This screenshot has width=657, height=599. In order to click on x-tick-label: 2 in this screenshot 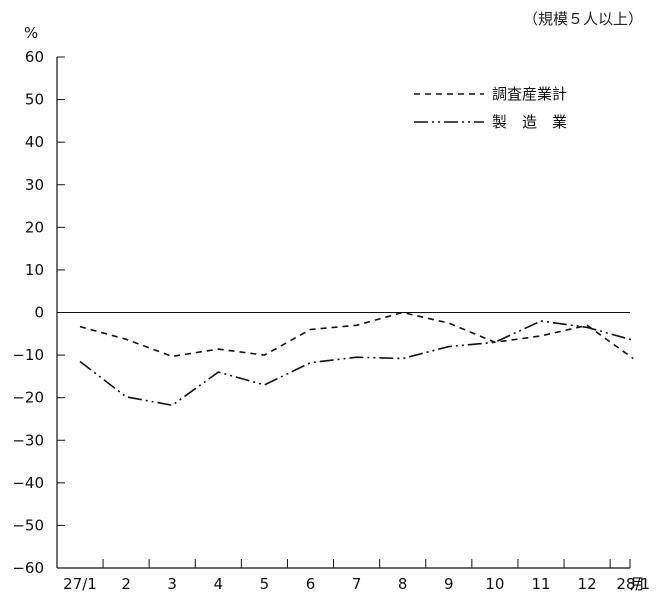, I will do `click(126, 584)`.